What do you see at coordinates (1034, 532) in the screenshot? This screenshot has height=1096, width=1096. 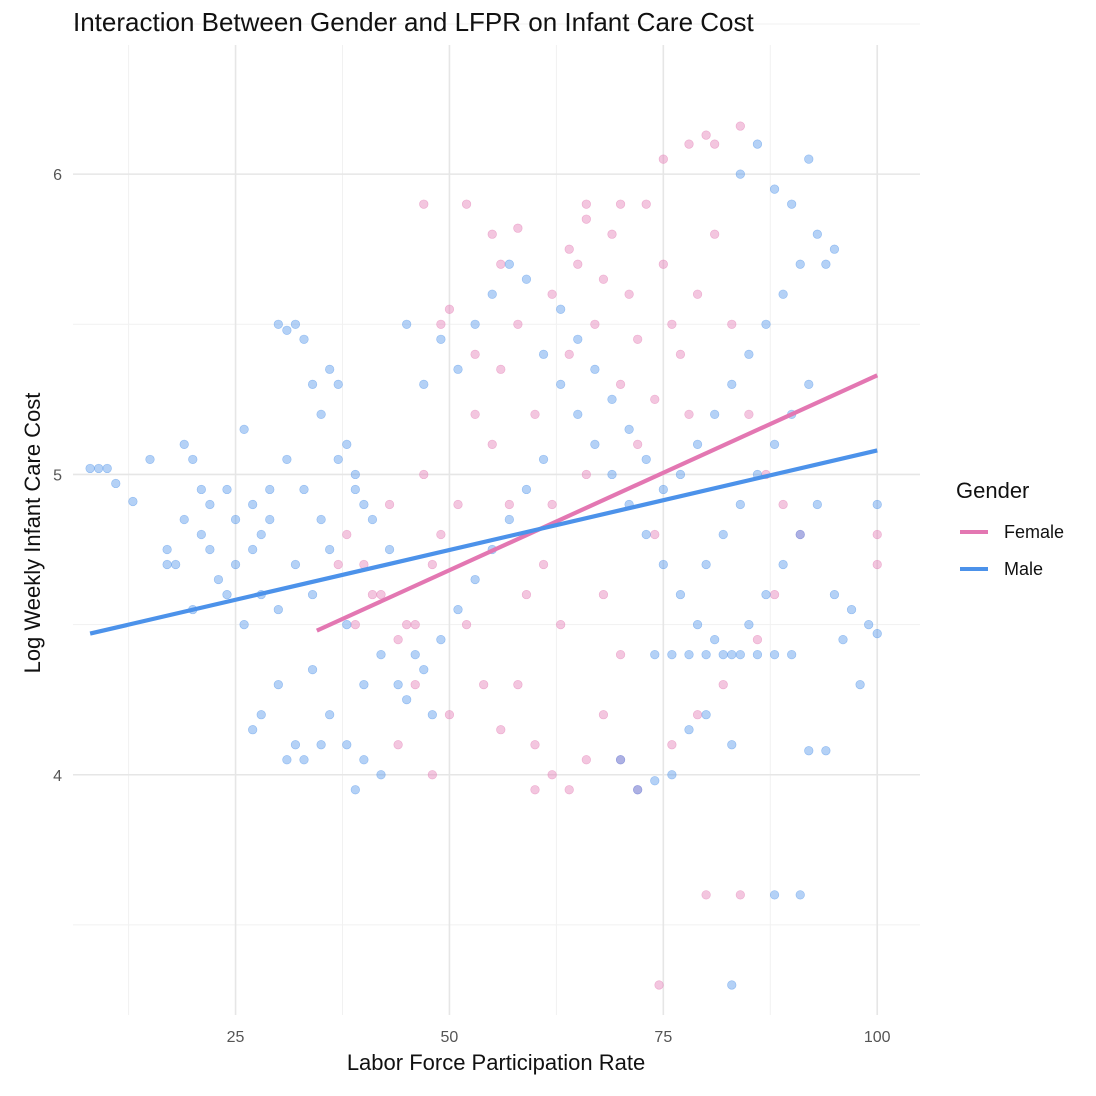 I see `legend-label-female: Female` at bounding box center [1034, 532].